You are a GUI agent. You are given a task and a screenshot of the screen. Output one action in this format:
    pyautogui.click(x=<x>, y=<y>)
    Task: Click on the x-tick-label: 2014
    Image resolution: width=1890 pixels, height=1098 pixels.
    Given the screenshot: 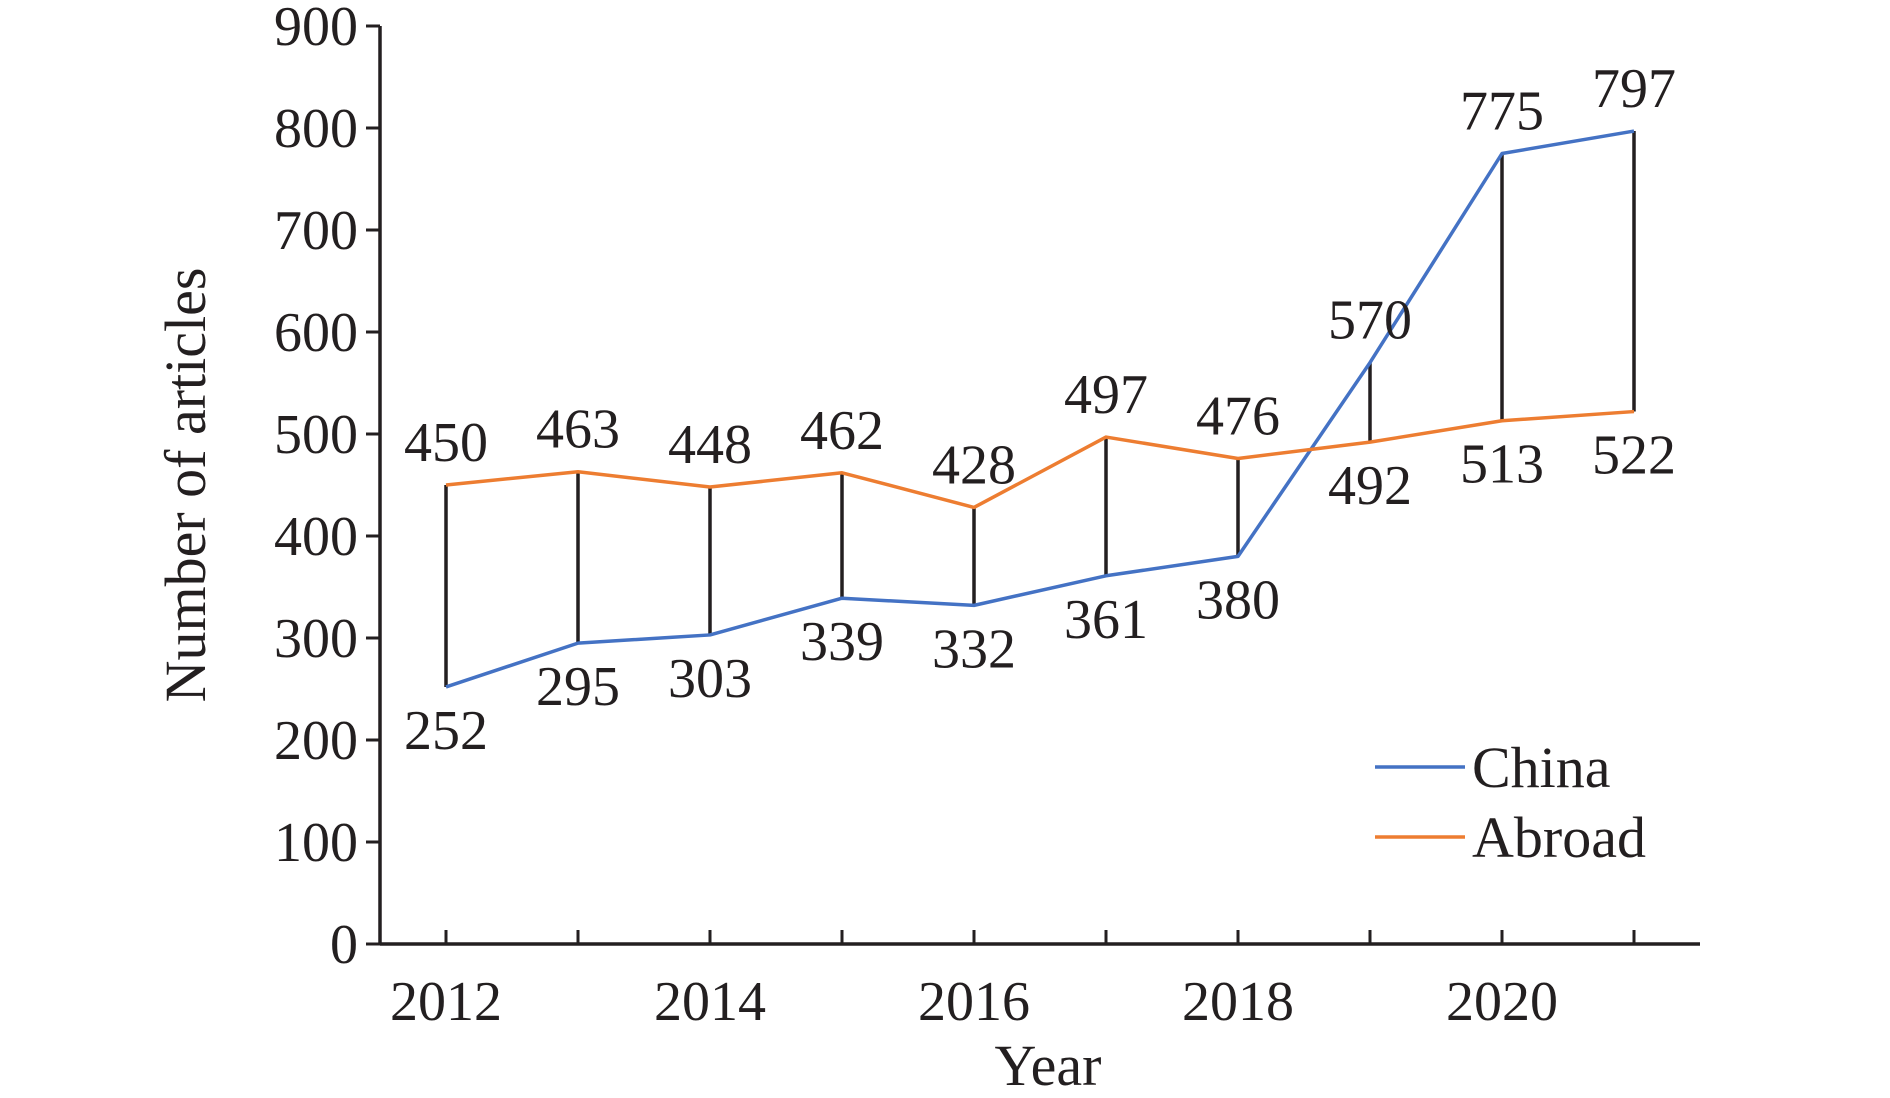 What is the action you would take?
    pyautogui.click(x=710, y=1002)
    